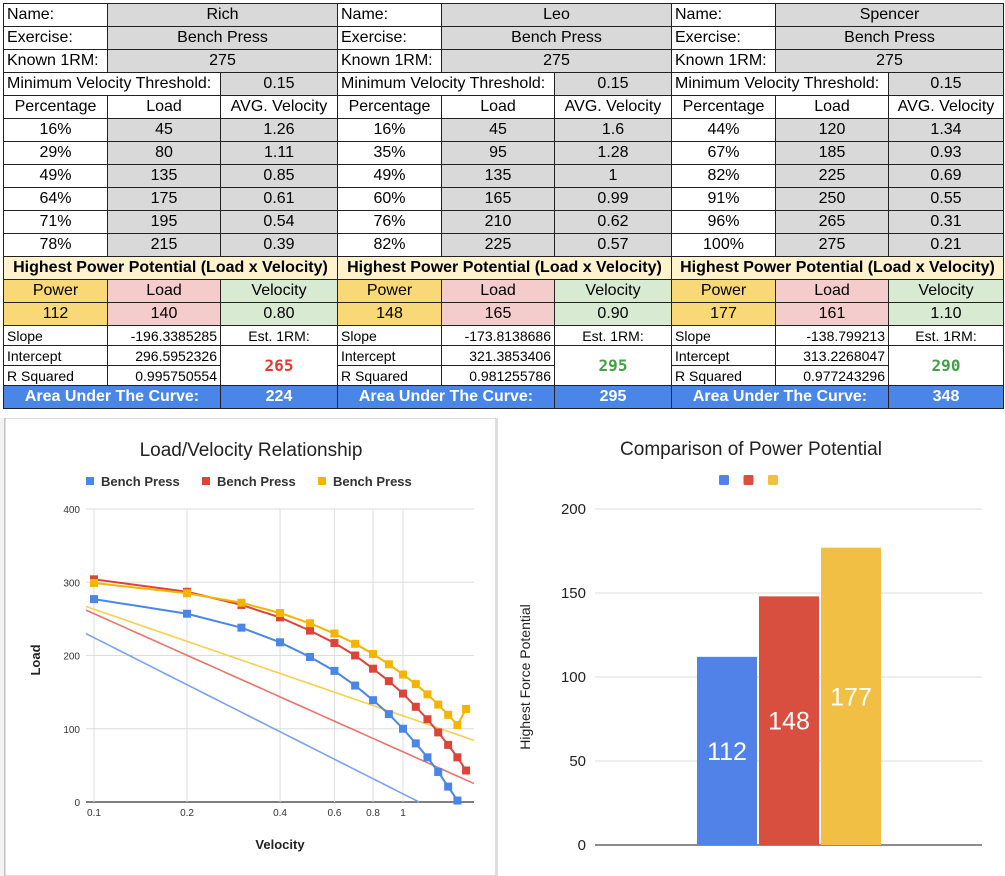 This screenshot has height=876, width=1005. Describe the element at coordinates (723, 222) in the screenshot. I see `percentage-cell: 96%` at that location.